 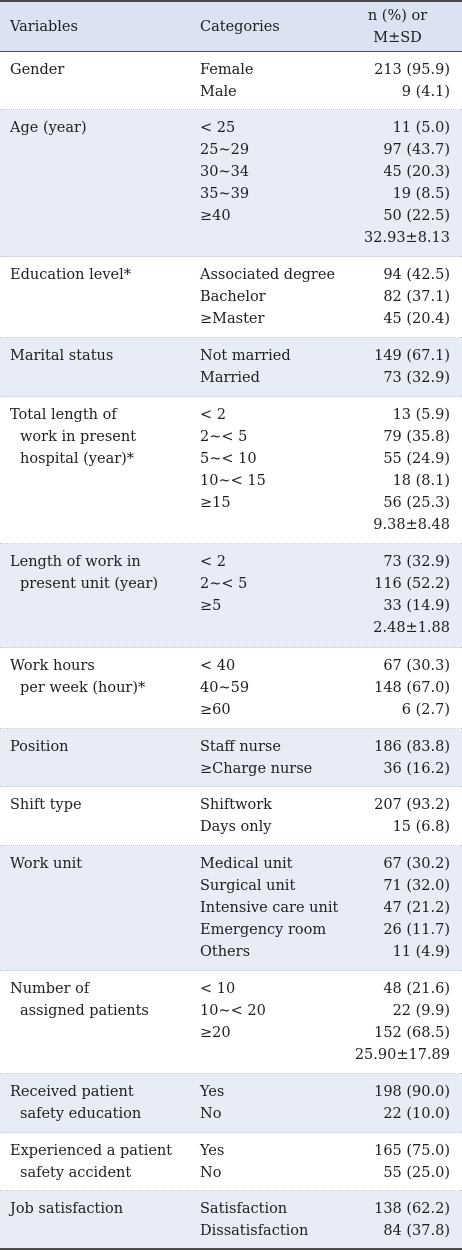 I want to click on variable-label: Position, so click(x=39, y=747).